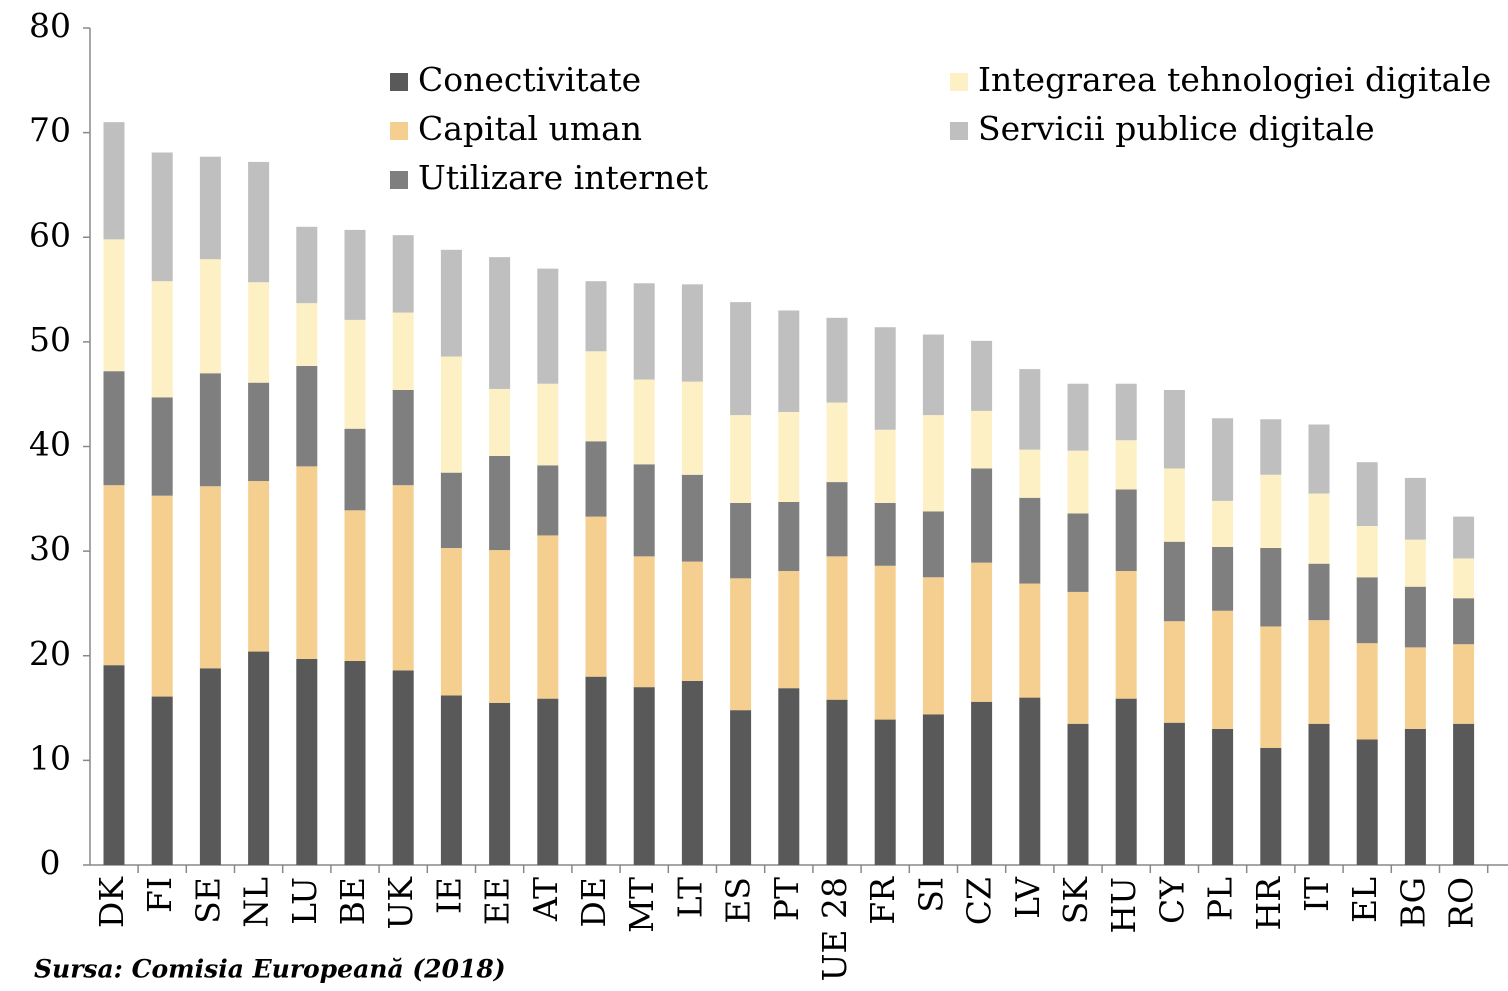 This screenshot has height=991, width=1508. Describe the element at coordinates (882, 900) in the screenshot. I see `x-tick-label: FR` at that location.